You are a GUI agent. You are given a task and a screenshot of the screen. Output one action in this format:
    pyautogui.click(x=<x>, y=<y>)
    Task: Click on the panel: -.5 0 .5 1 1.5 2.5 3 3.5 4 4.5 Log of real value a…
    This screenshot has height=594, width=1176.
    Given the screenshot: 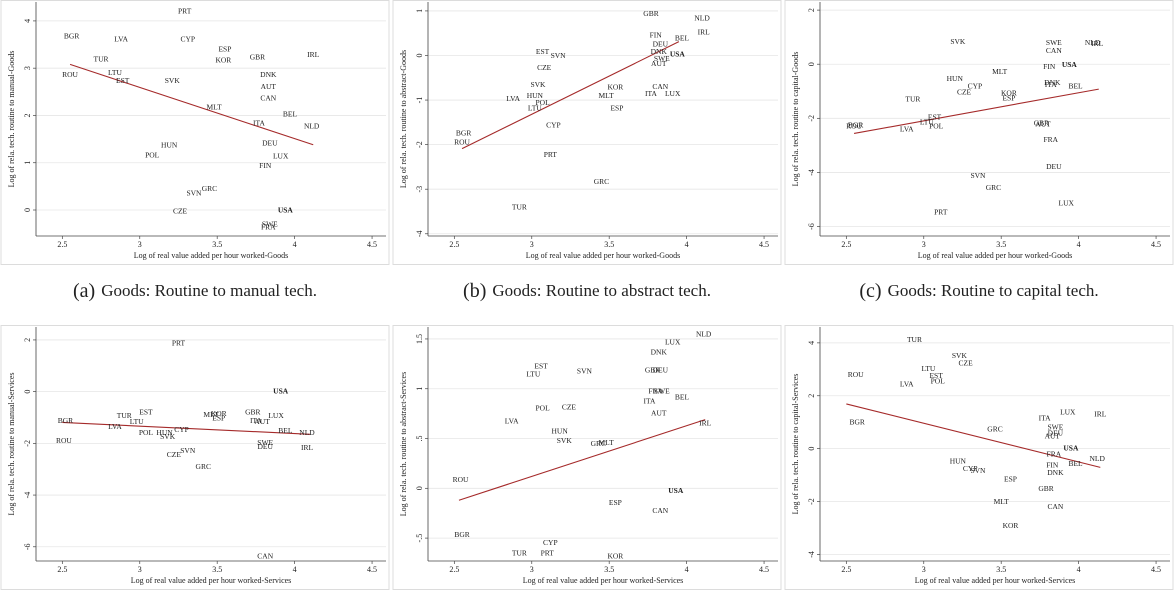 What is the action you would take?
    pyautogui.click(x=587, y=457)
    